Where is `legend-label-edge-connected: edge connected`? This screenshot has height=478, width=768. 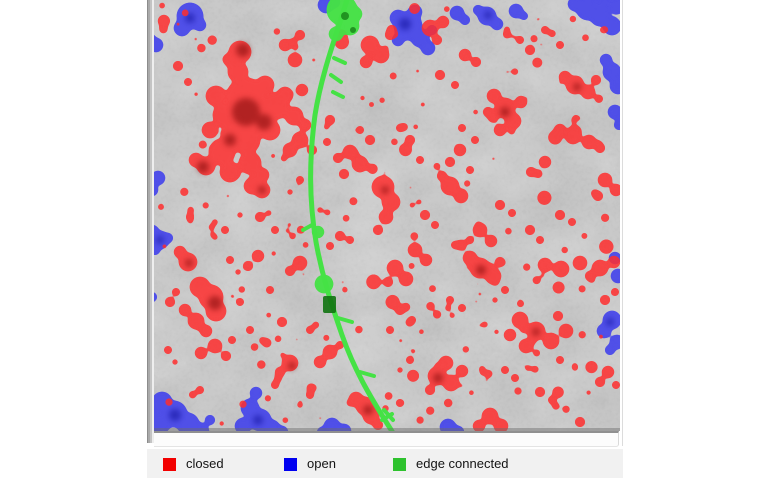 legend-label-edge-connected: edge connected is located at coordinates (462, 463).